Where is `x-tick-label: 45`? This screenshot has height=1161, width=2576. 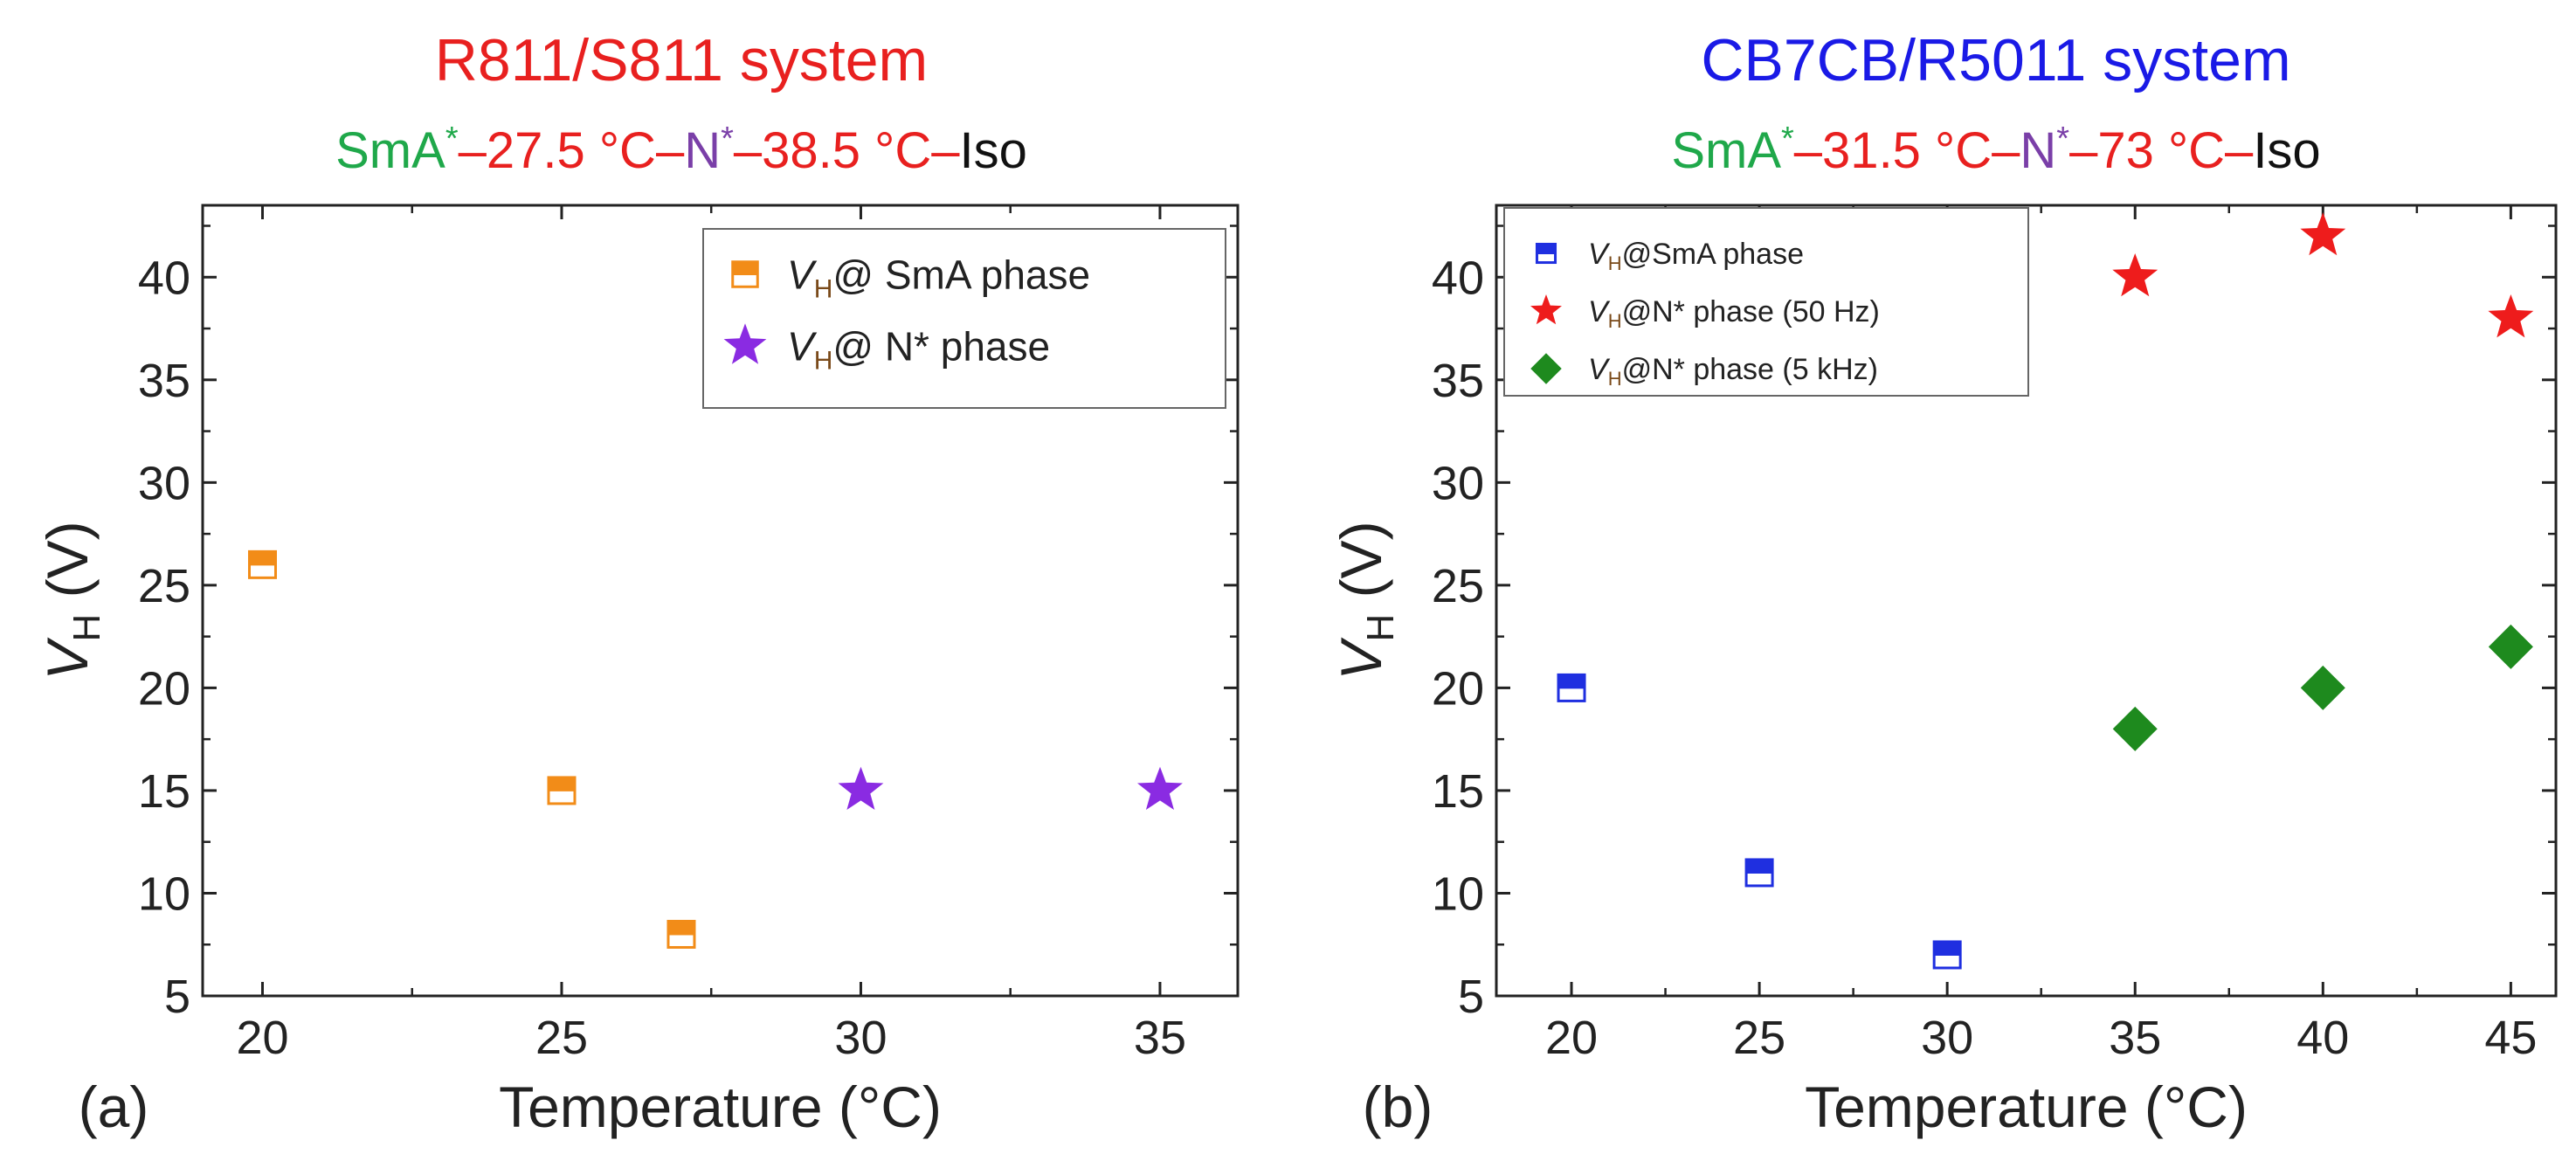
x-tick-label: 45 is located at coordinates (2510, 1038).